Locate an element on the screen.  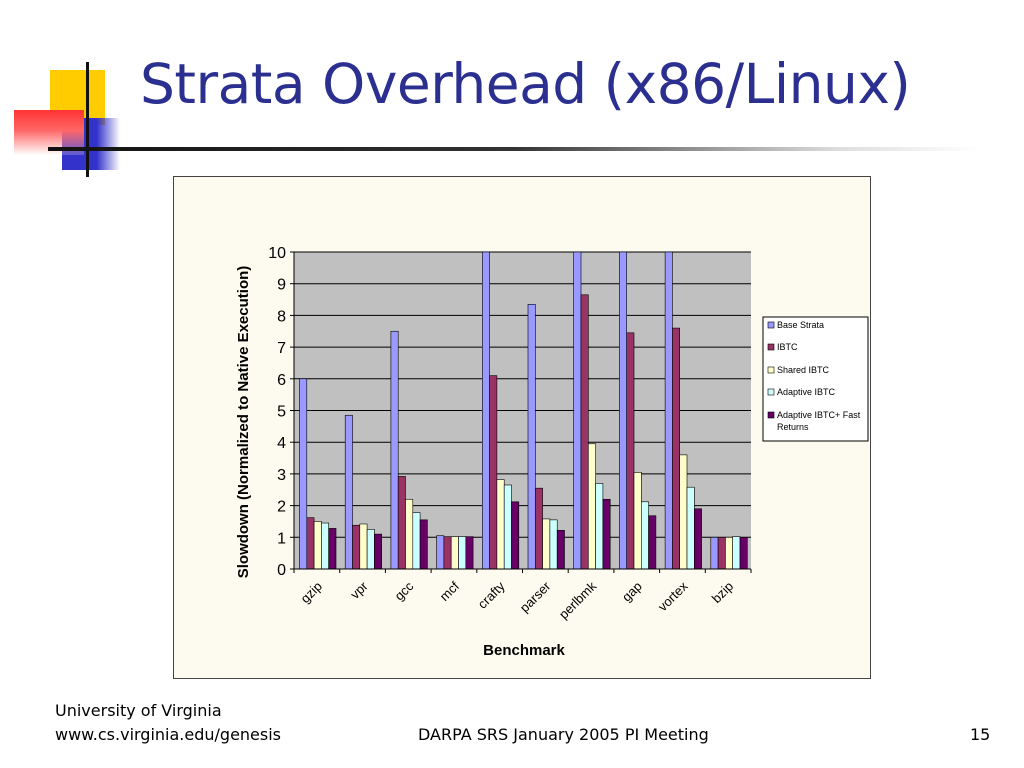
x-axis-title: Benchmark is located at coordinates (524, 650).